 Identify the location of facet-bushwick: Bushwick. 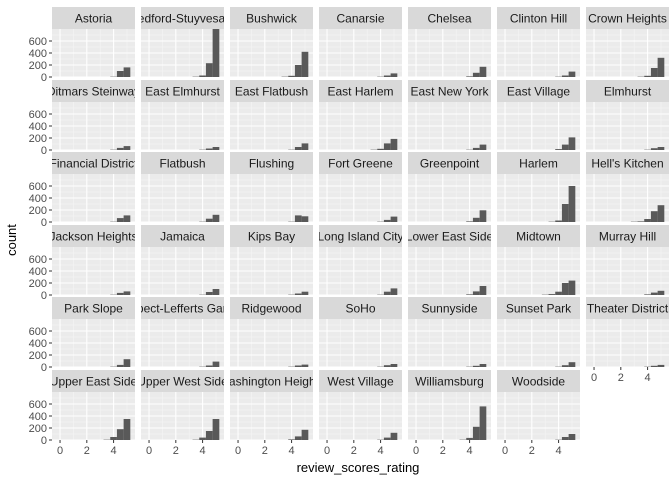
(271, 42).